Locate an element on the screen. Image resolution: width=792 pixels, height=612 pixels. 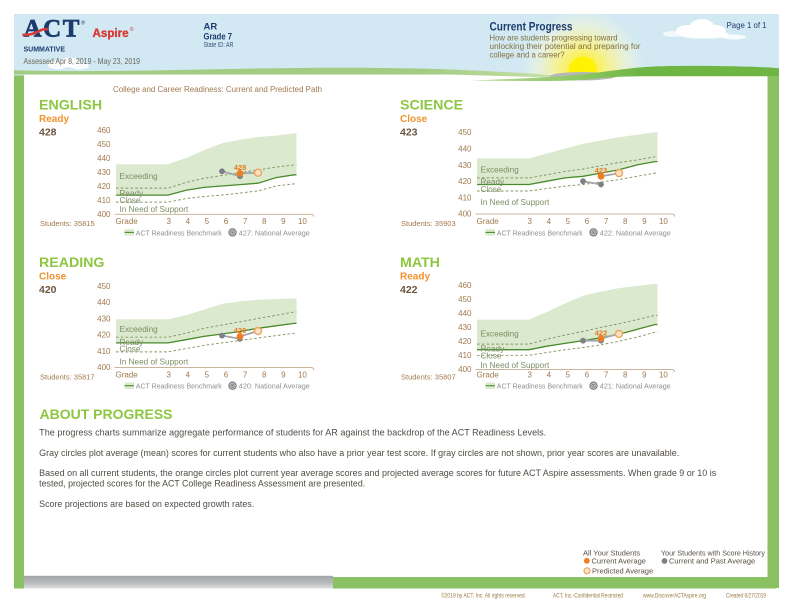
svg-text: 423 is located at coordinates (409, 133).